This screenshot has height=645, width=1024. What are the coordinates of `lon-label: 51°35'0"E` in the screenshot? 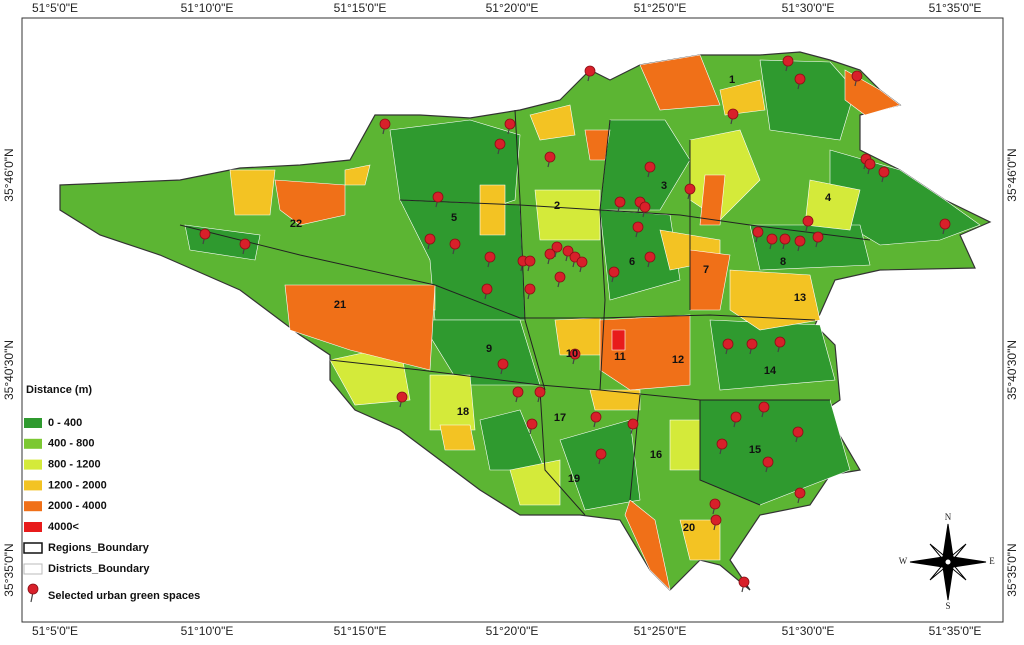 It's located at (955, 8).